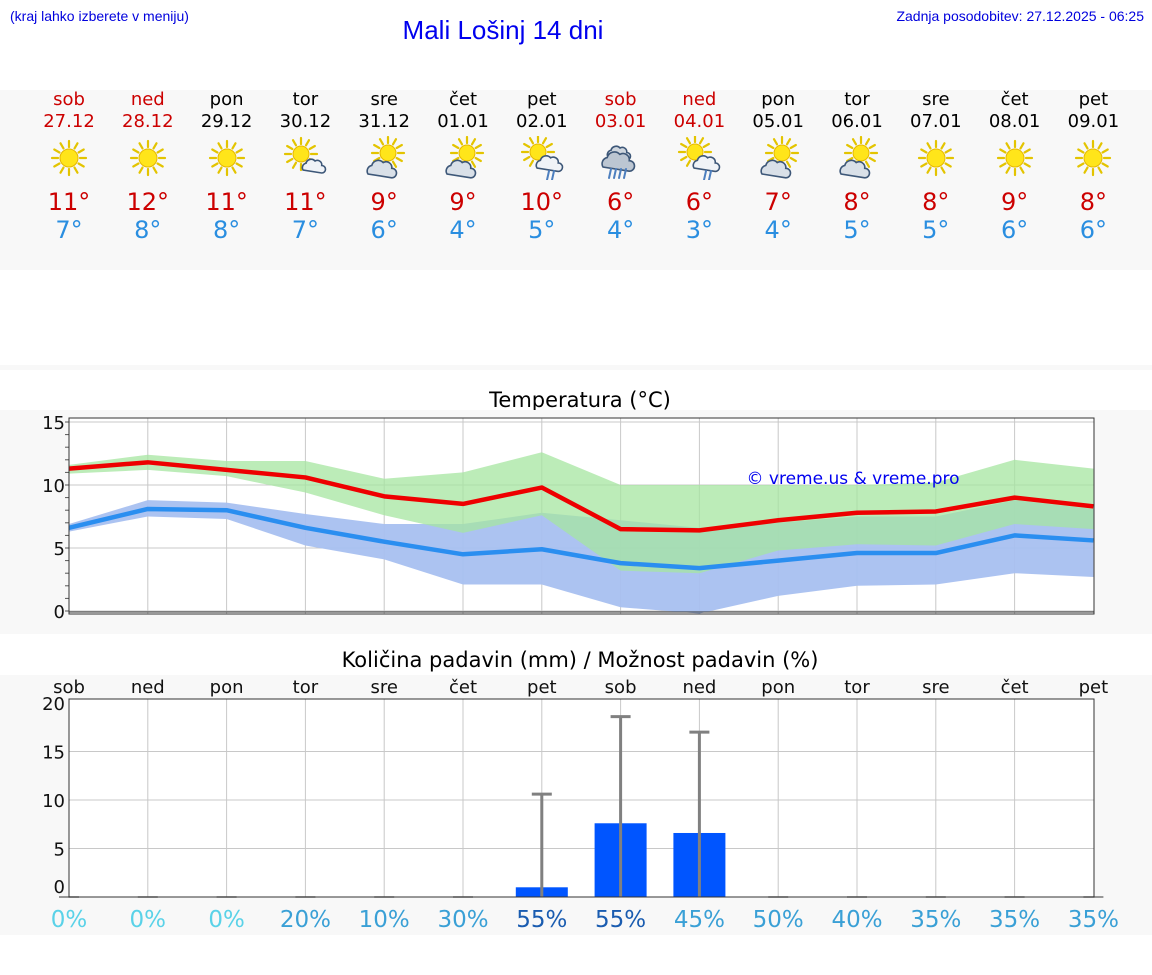 Image resolution: width=1152 pixels, height=975 pixels. Describe the element at coordinates (857, 687) in the screenshot. I see `x-category-label: tor` at that location.